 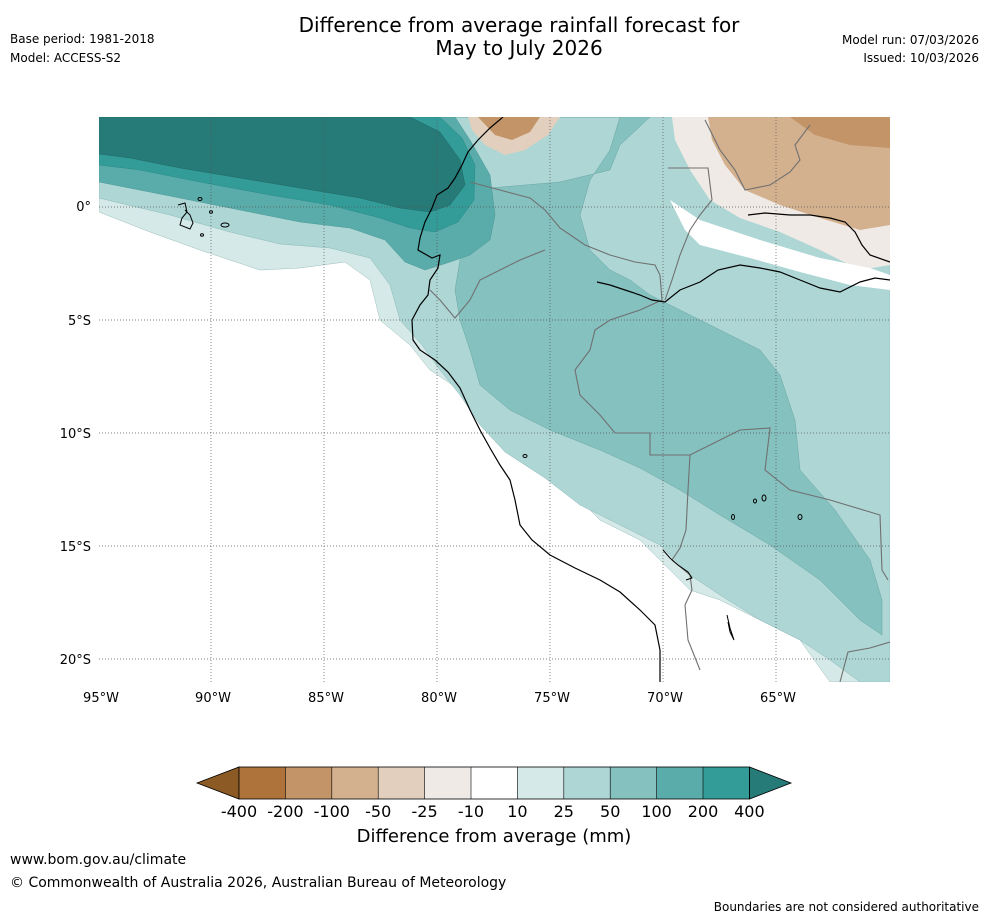 I want to click on band-dry-east, so click(x=799, y=173).